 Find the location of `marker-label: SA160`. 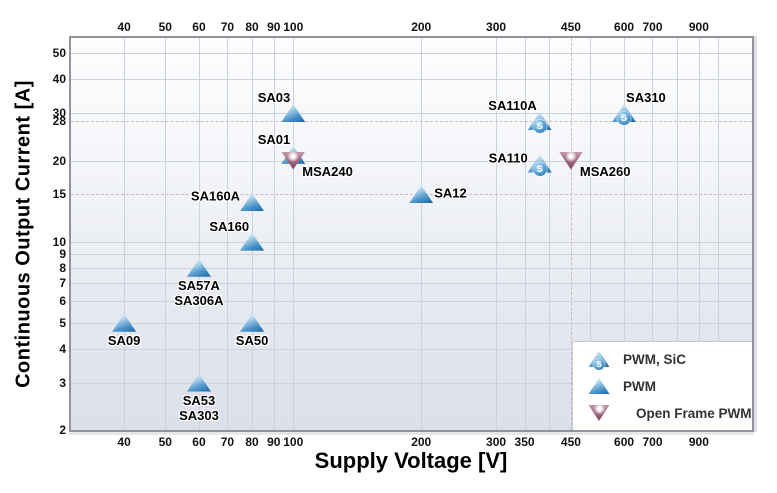

marker-label: SA160 is located at coordinates (229, 226).